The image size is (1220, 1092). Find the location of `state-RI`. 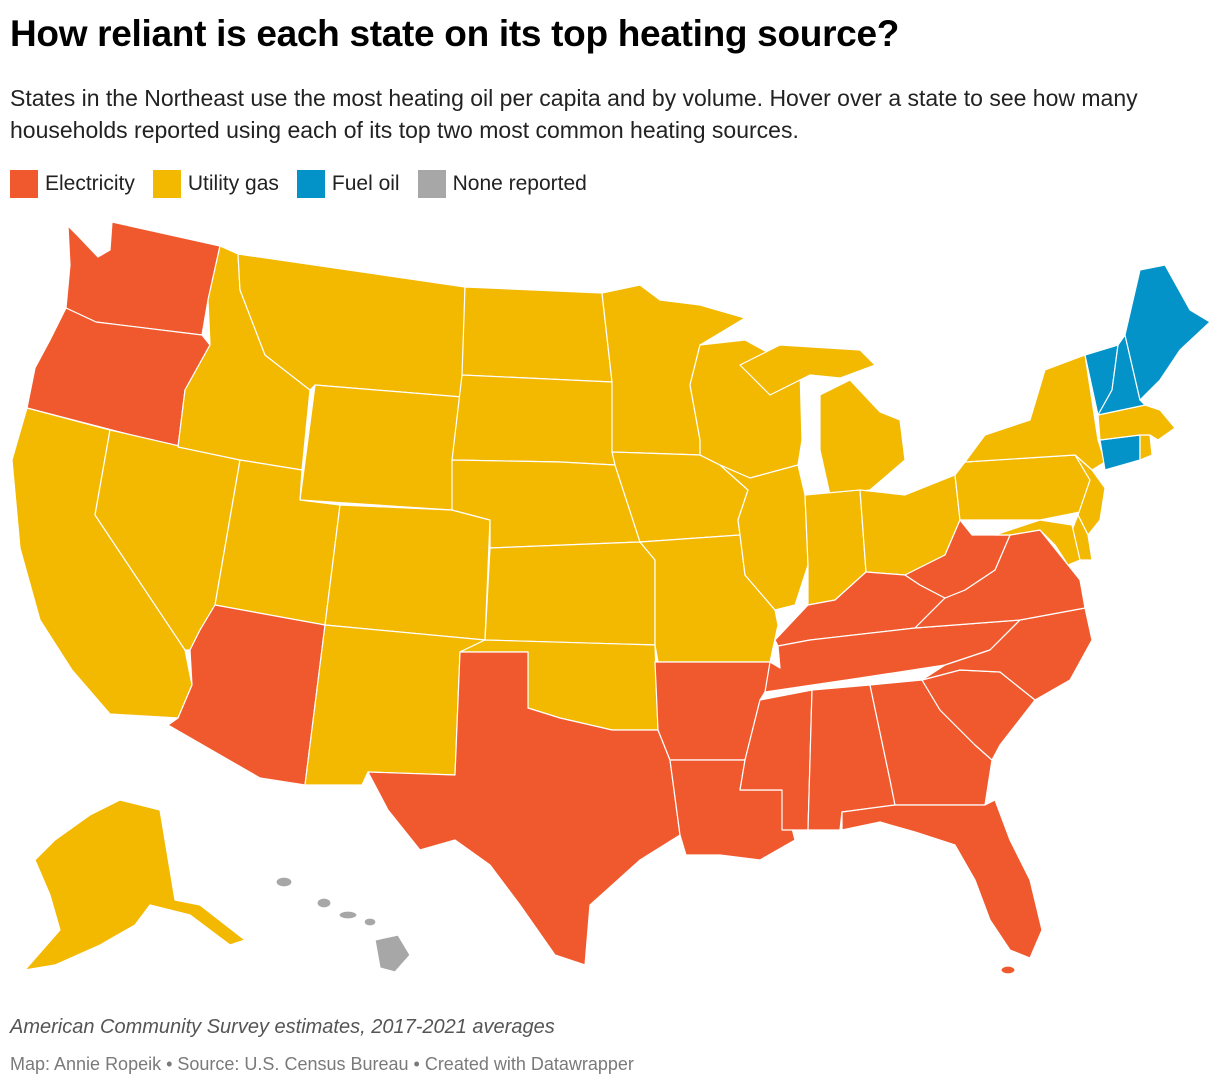

state-RI is located at coordinates (1146, 447).